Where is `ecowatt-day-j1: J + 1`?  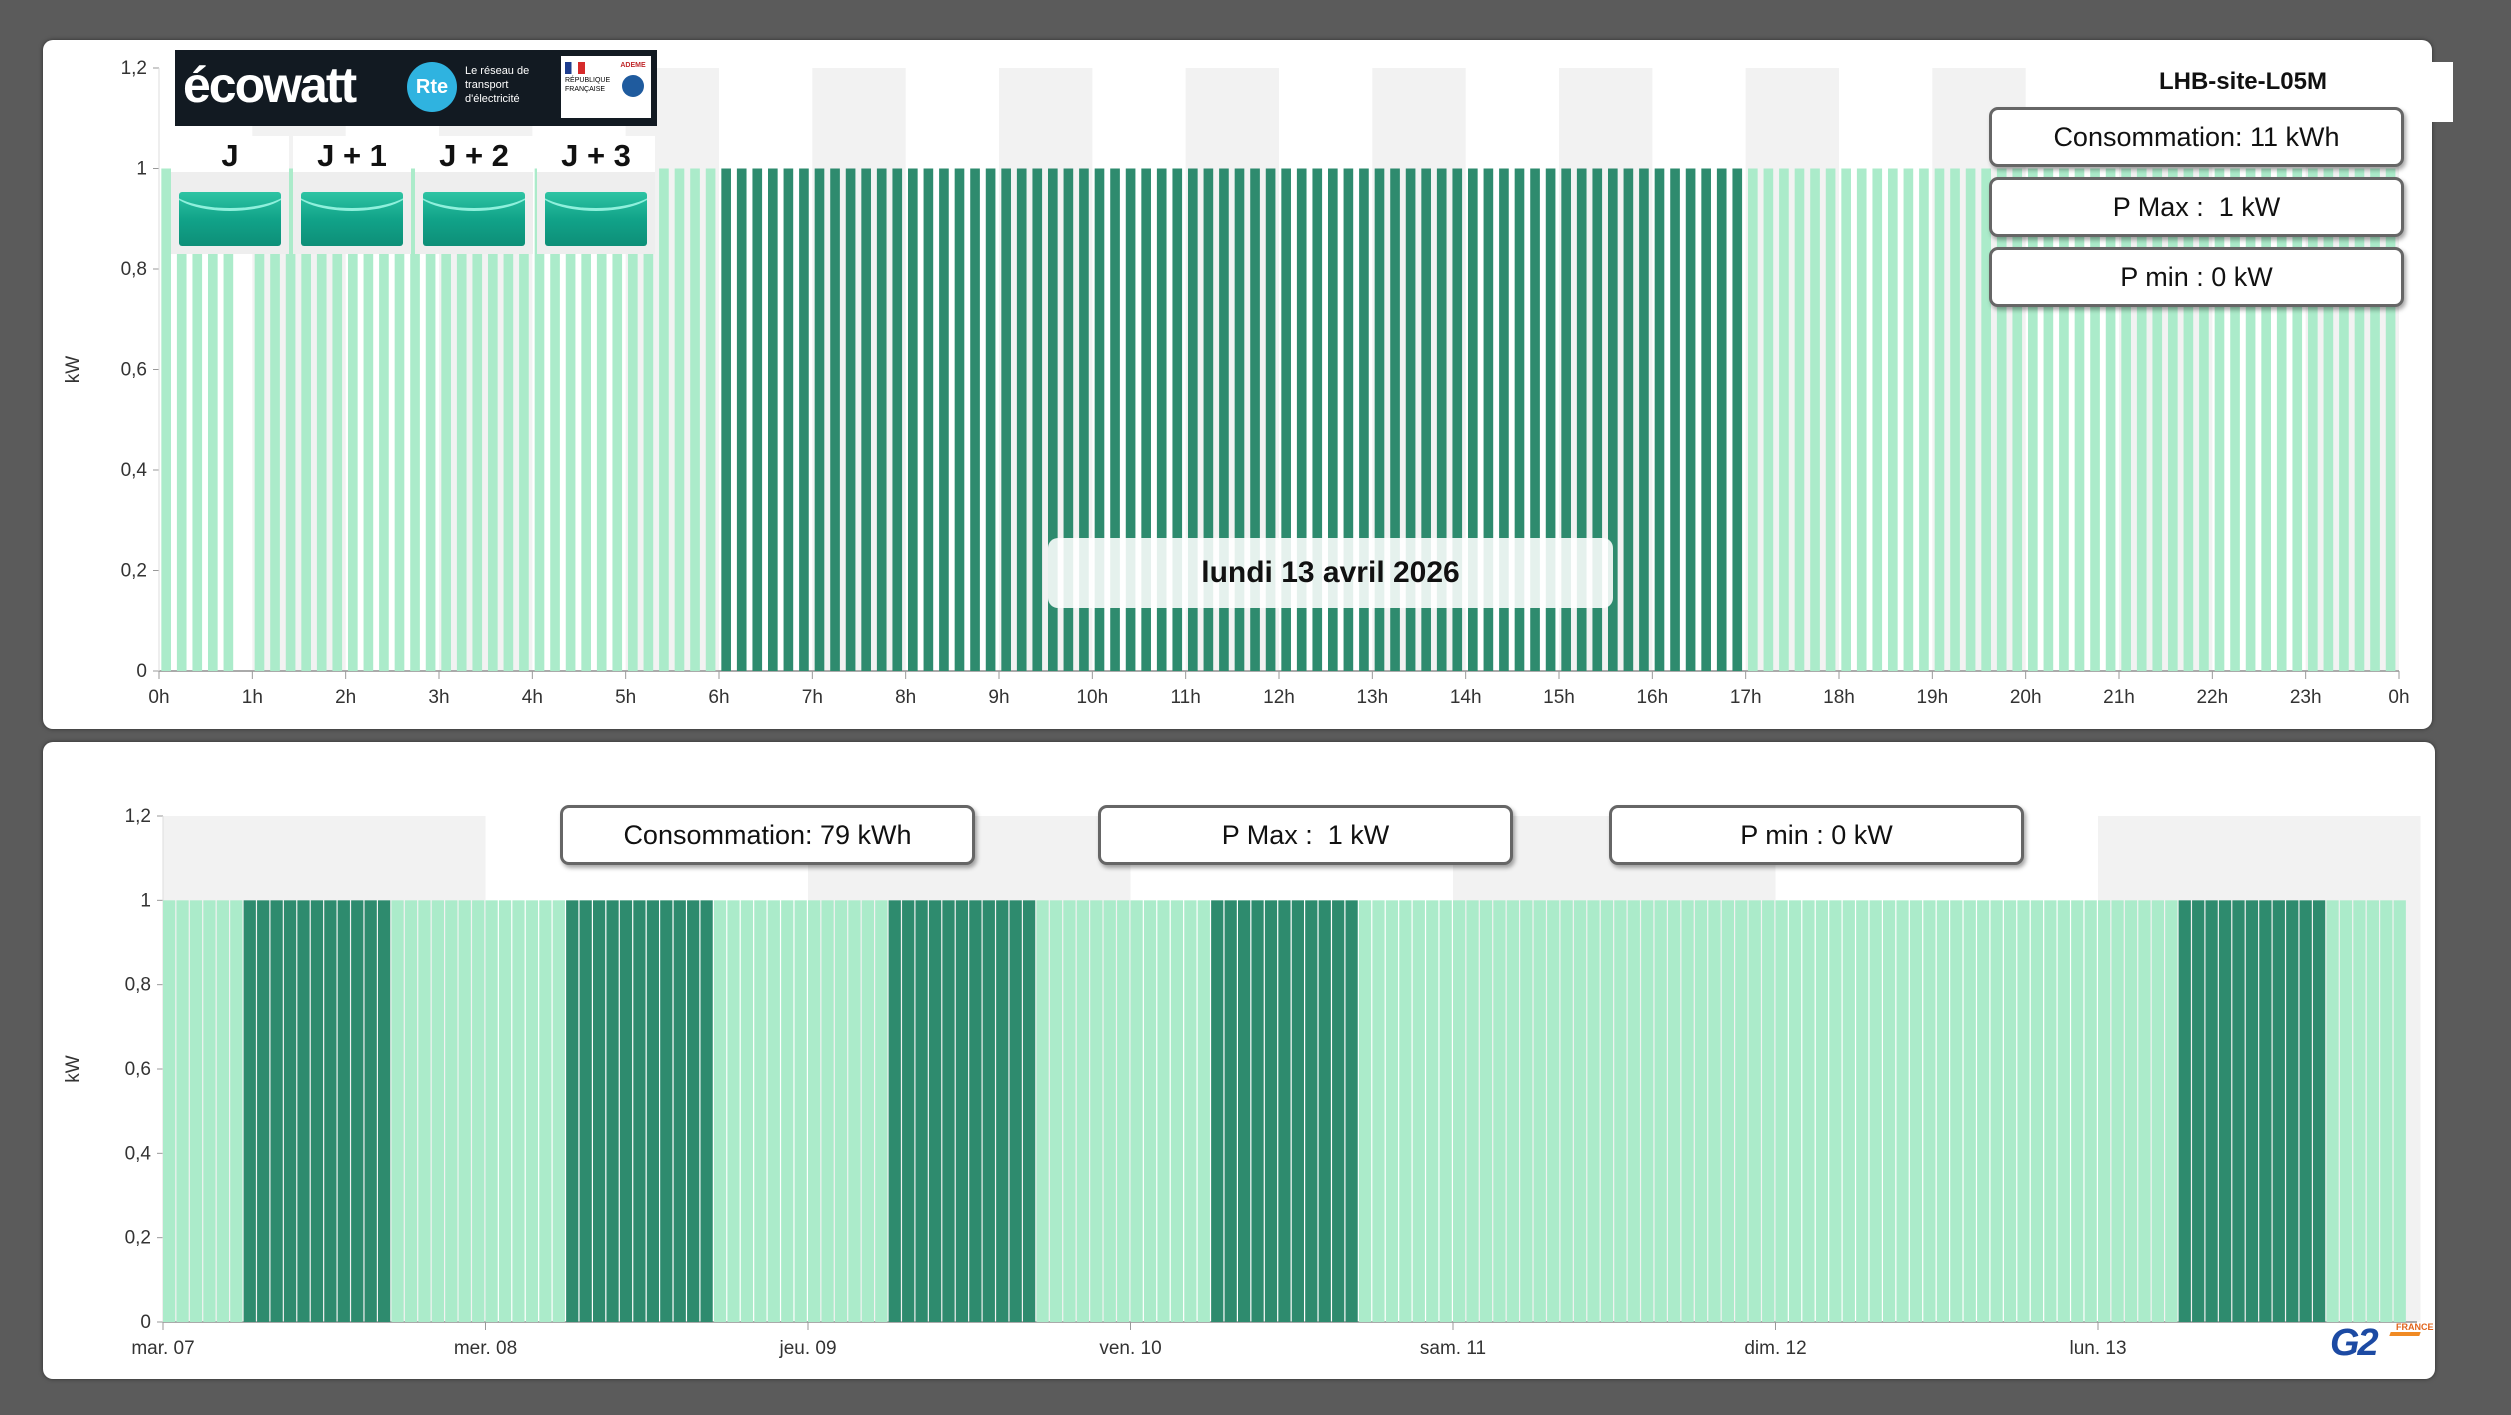
ecowatt-day-j1: J + 1 is located at coordinates (352, 195).